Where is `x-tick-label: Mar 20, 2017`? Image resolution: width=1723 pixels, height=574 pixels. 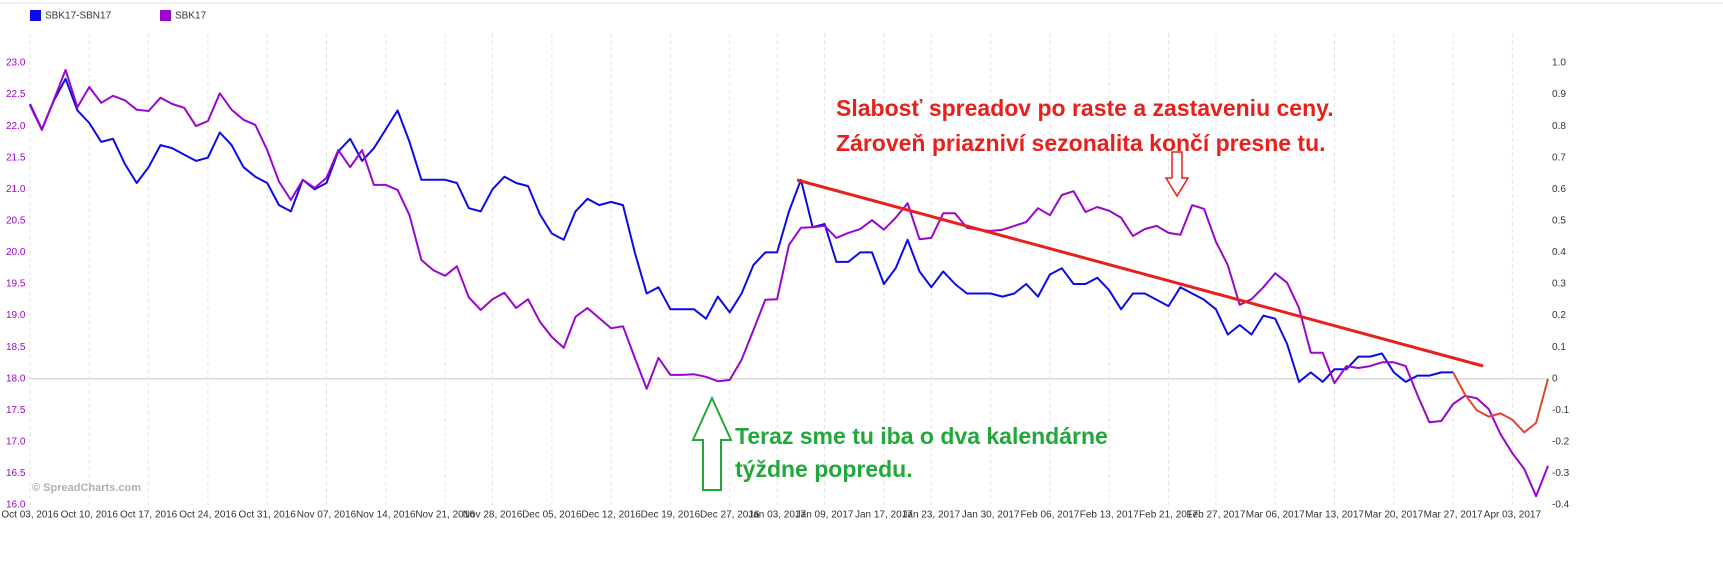
x-tick-label: Mar 20, 2017 is located at coordinates (1393, 515).